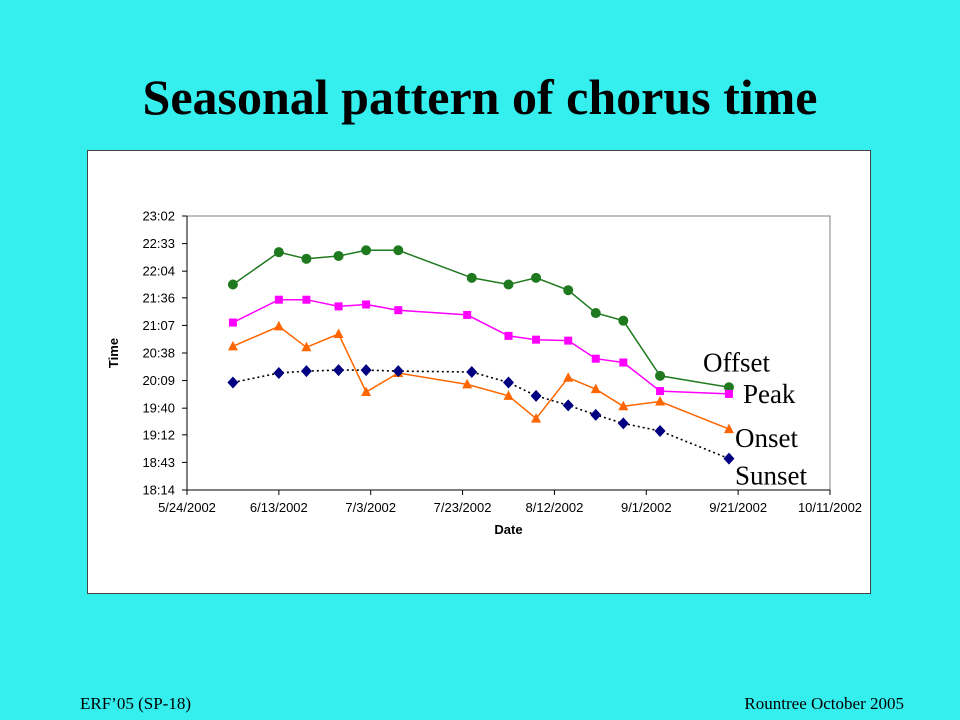 The width and height of the screenshot is (960, 720). Describe the element at coordinates (158, 490) in the screenshot. I see `y-tick-label: 18:14` at that location.